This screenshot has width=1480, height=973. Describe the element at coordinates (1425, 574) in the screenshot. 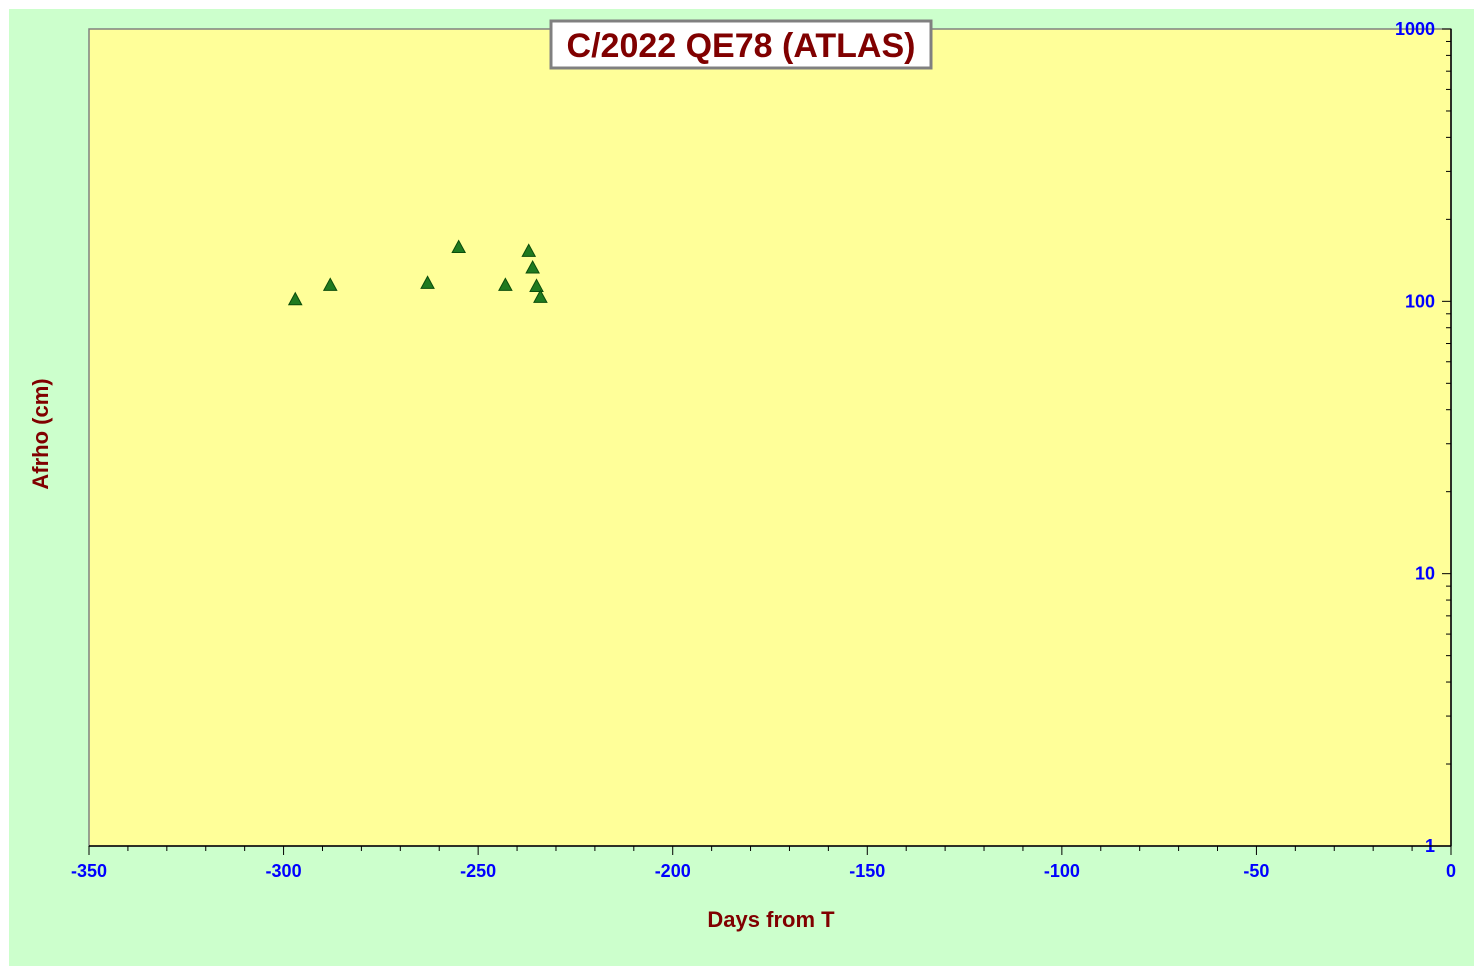

I see `y-tick-label: 10` at that location.